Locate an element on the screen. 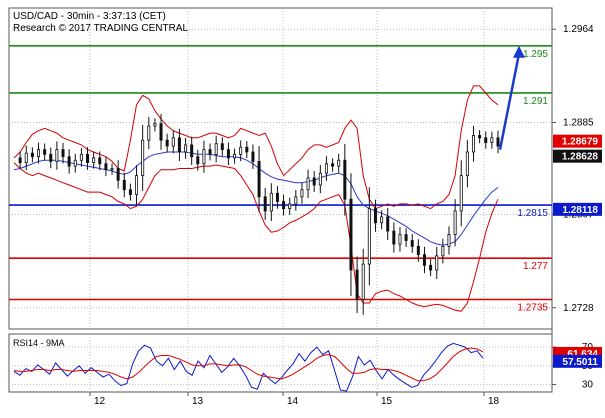  price-badge-label: 1.28679 is located at coordinates (580, 142).